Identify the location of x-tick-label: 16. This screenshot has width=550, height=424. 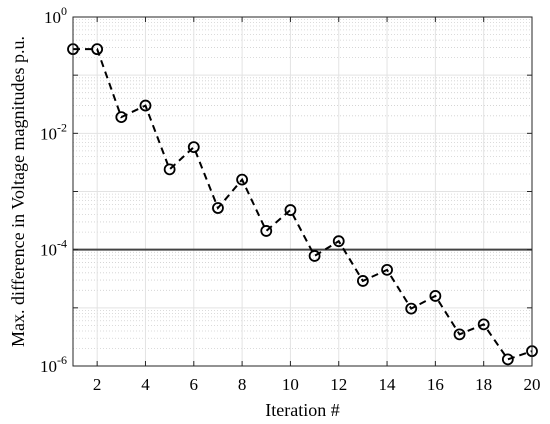
(435, 384).